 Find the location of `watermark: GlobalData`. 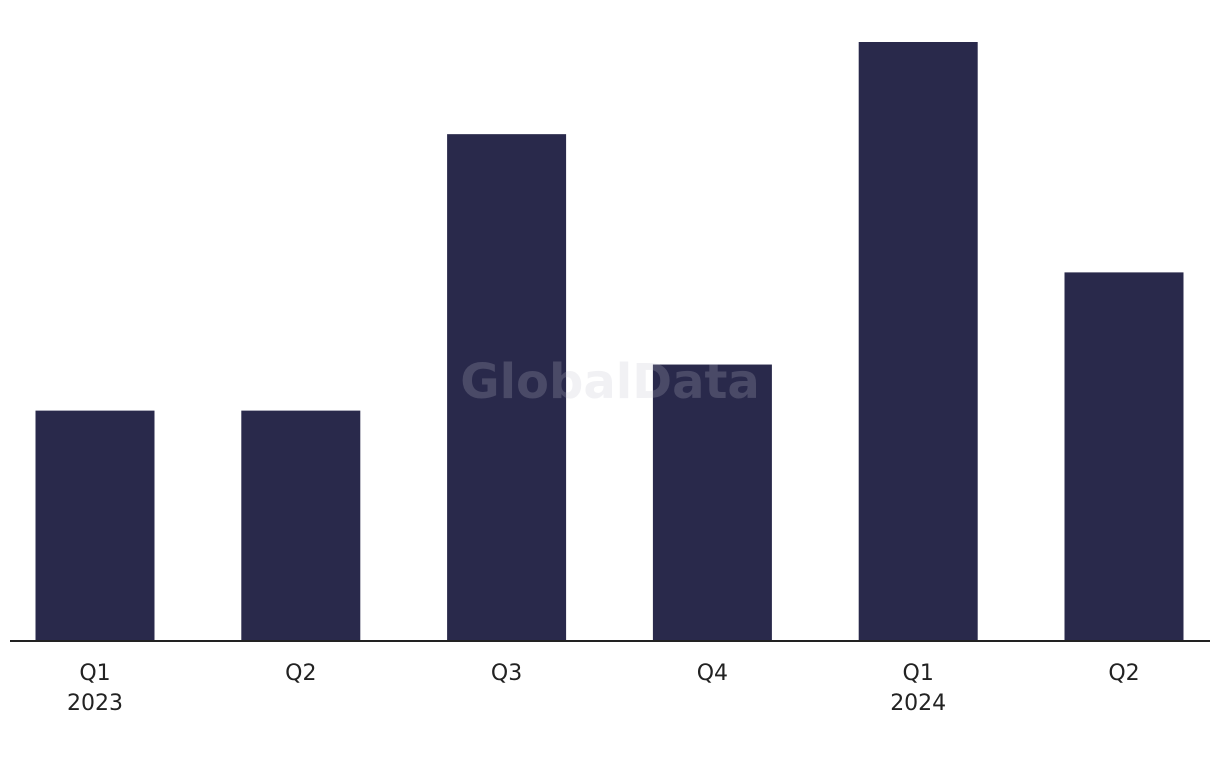

watermark: GlobalData is located at coordinates (610, 382).